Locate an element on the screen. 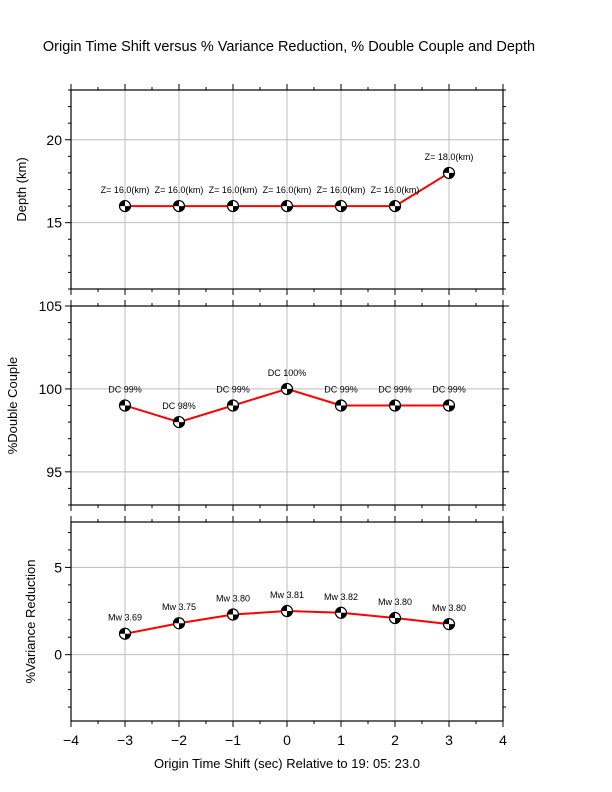 Image resolution: width=612 pixels, height=792 pixels. y-tick-label: 20 is located at coordinates (54, 140).